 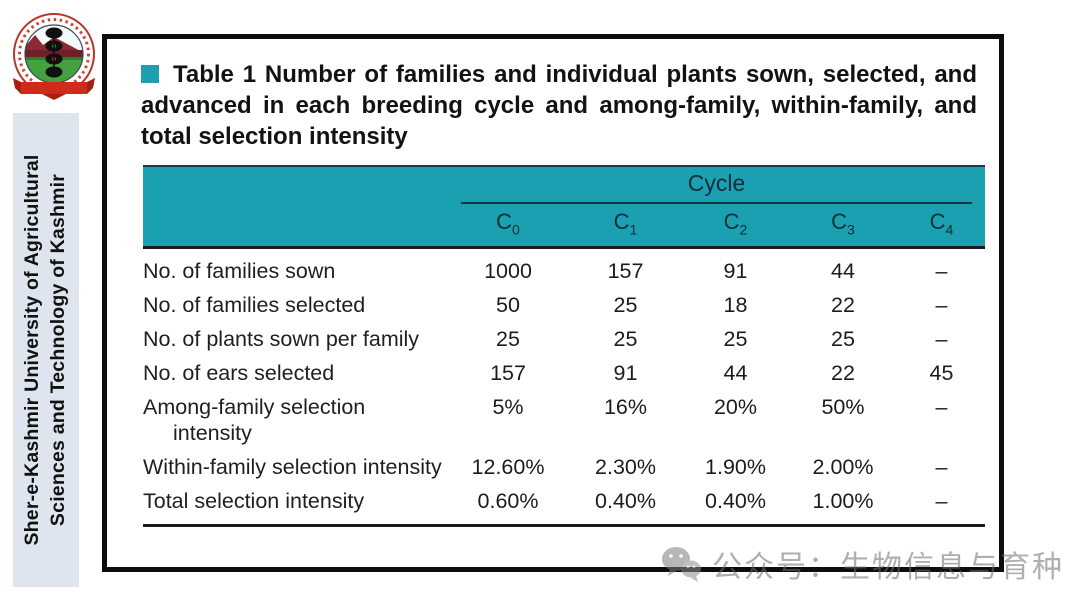 I want to click on table-row: No. of families sown 1000 157 91 44 –, so click(x=564, y=268).